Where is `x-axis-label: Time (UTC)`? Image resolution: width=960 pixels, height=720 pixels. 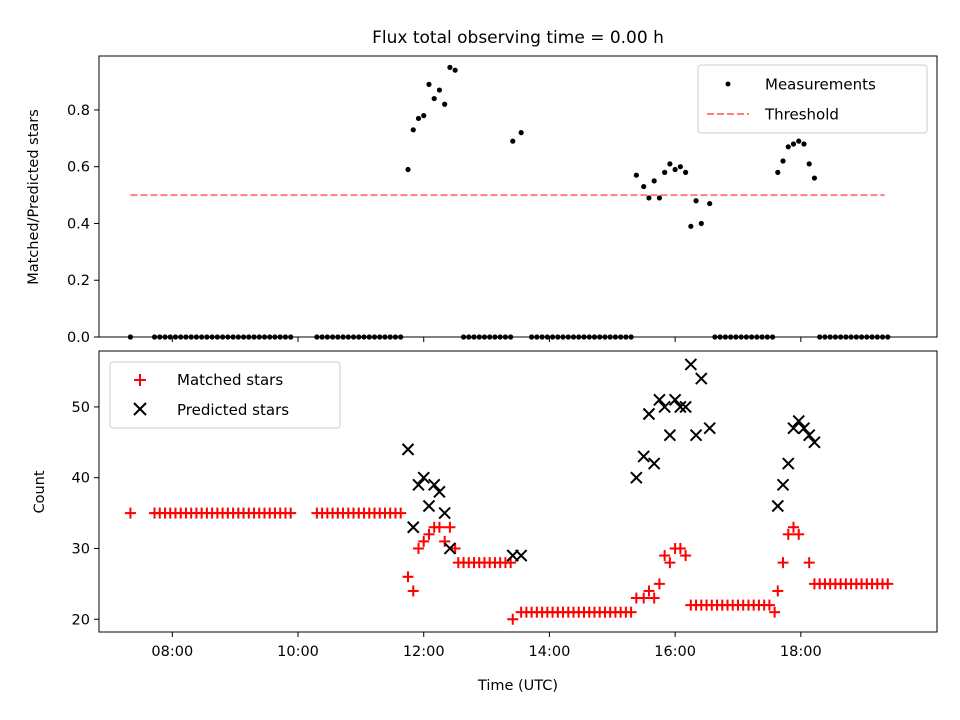
x-axis-label: Time (UTC) is located at coordinates (517, 686).